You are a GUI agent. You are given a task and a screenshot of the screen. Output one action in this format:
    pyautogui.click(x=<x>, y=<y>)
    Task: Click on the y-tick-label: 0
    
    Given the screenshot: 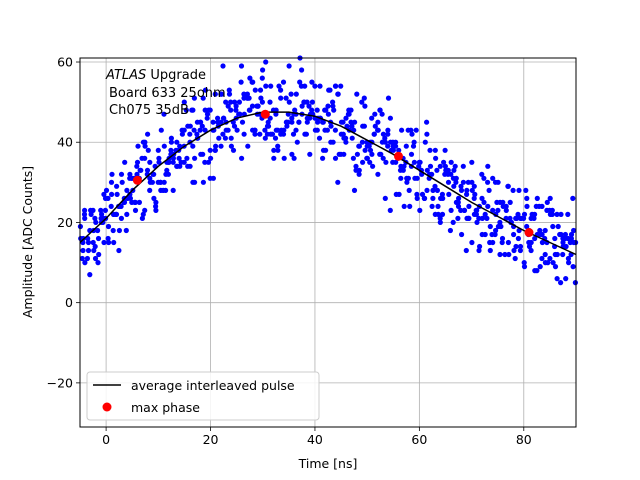 What is the action you would take?
    pyautogui.click(x=69, y=302)
    